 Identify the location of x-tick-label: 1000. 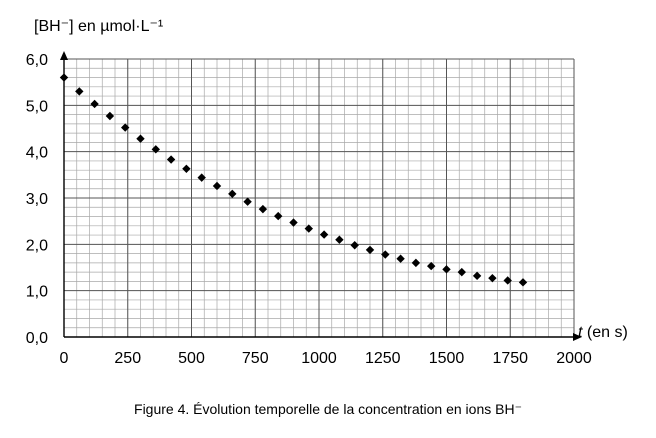
(319, 358).